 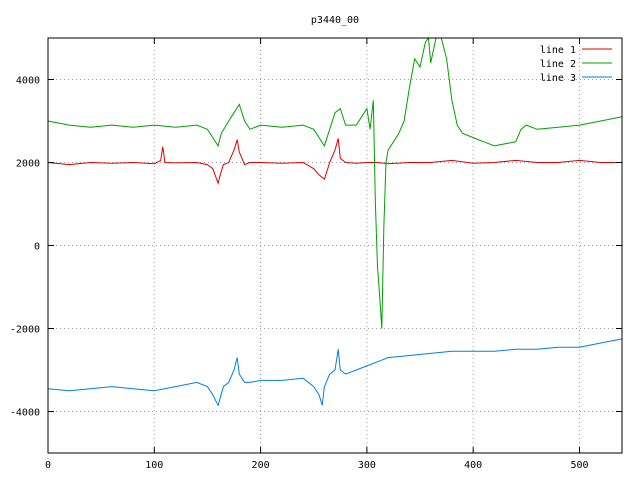 What do you see at coordinates (335, 20) in the screenshot?
I see `chart-title: p3440_00` at bounding box center [335, 20].